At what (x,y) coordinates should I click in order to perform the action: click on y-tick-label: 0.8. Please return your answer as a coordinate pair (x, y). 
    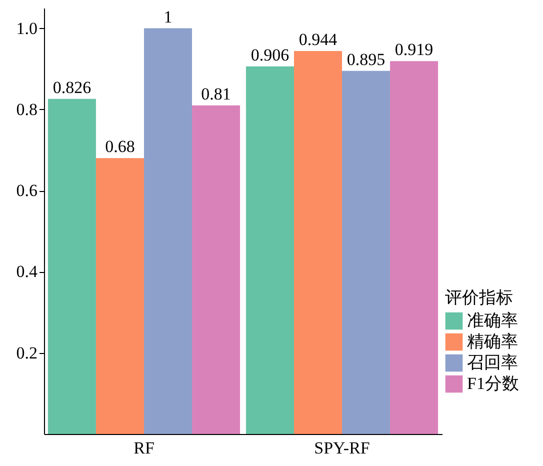
    Looking at the image, I should click on (27, 109).